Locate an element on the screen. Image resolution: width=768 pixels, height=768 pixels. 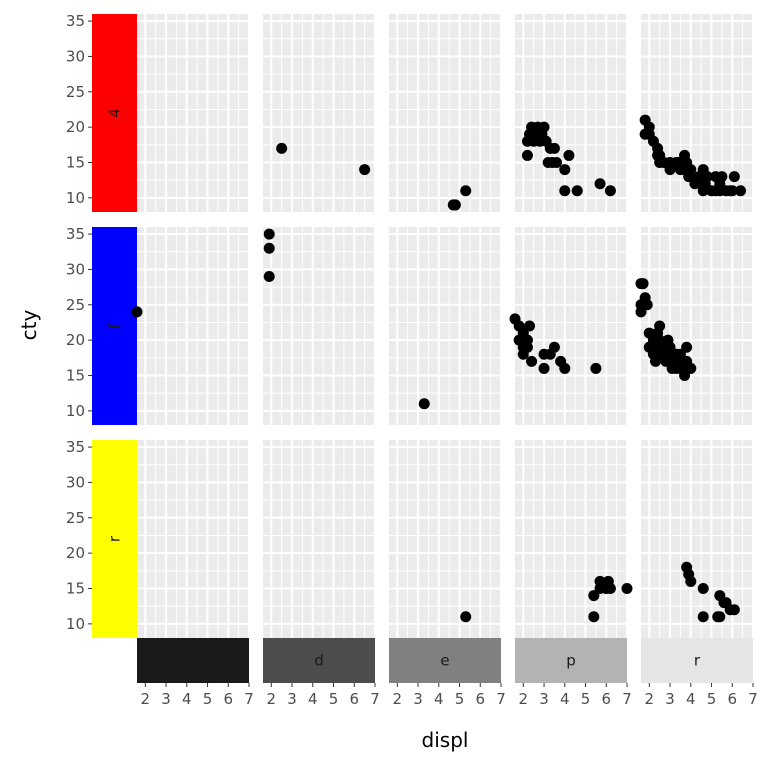
panel-r0-c0 is located at coordinates (193, 113).